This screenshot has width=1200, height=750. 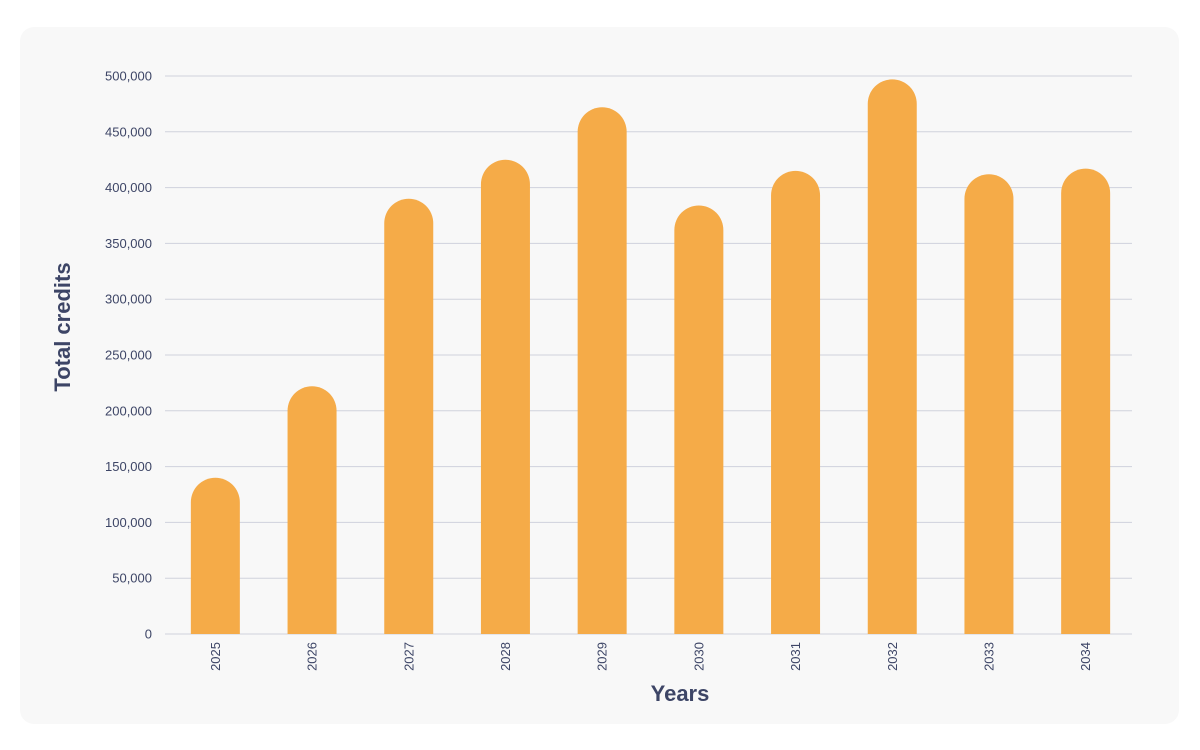 I want to click on y-tick-label: 250,000, so click(x=128, y=355).